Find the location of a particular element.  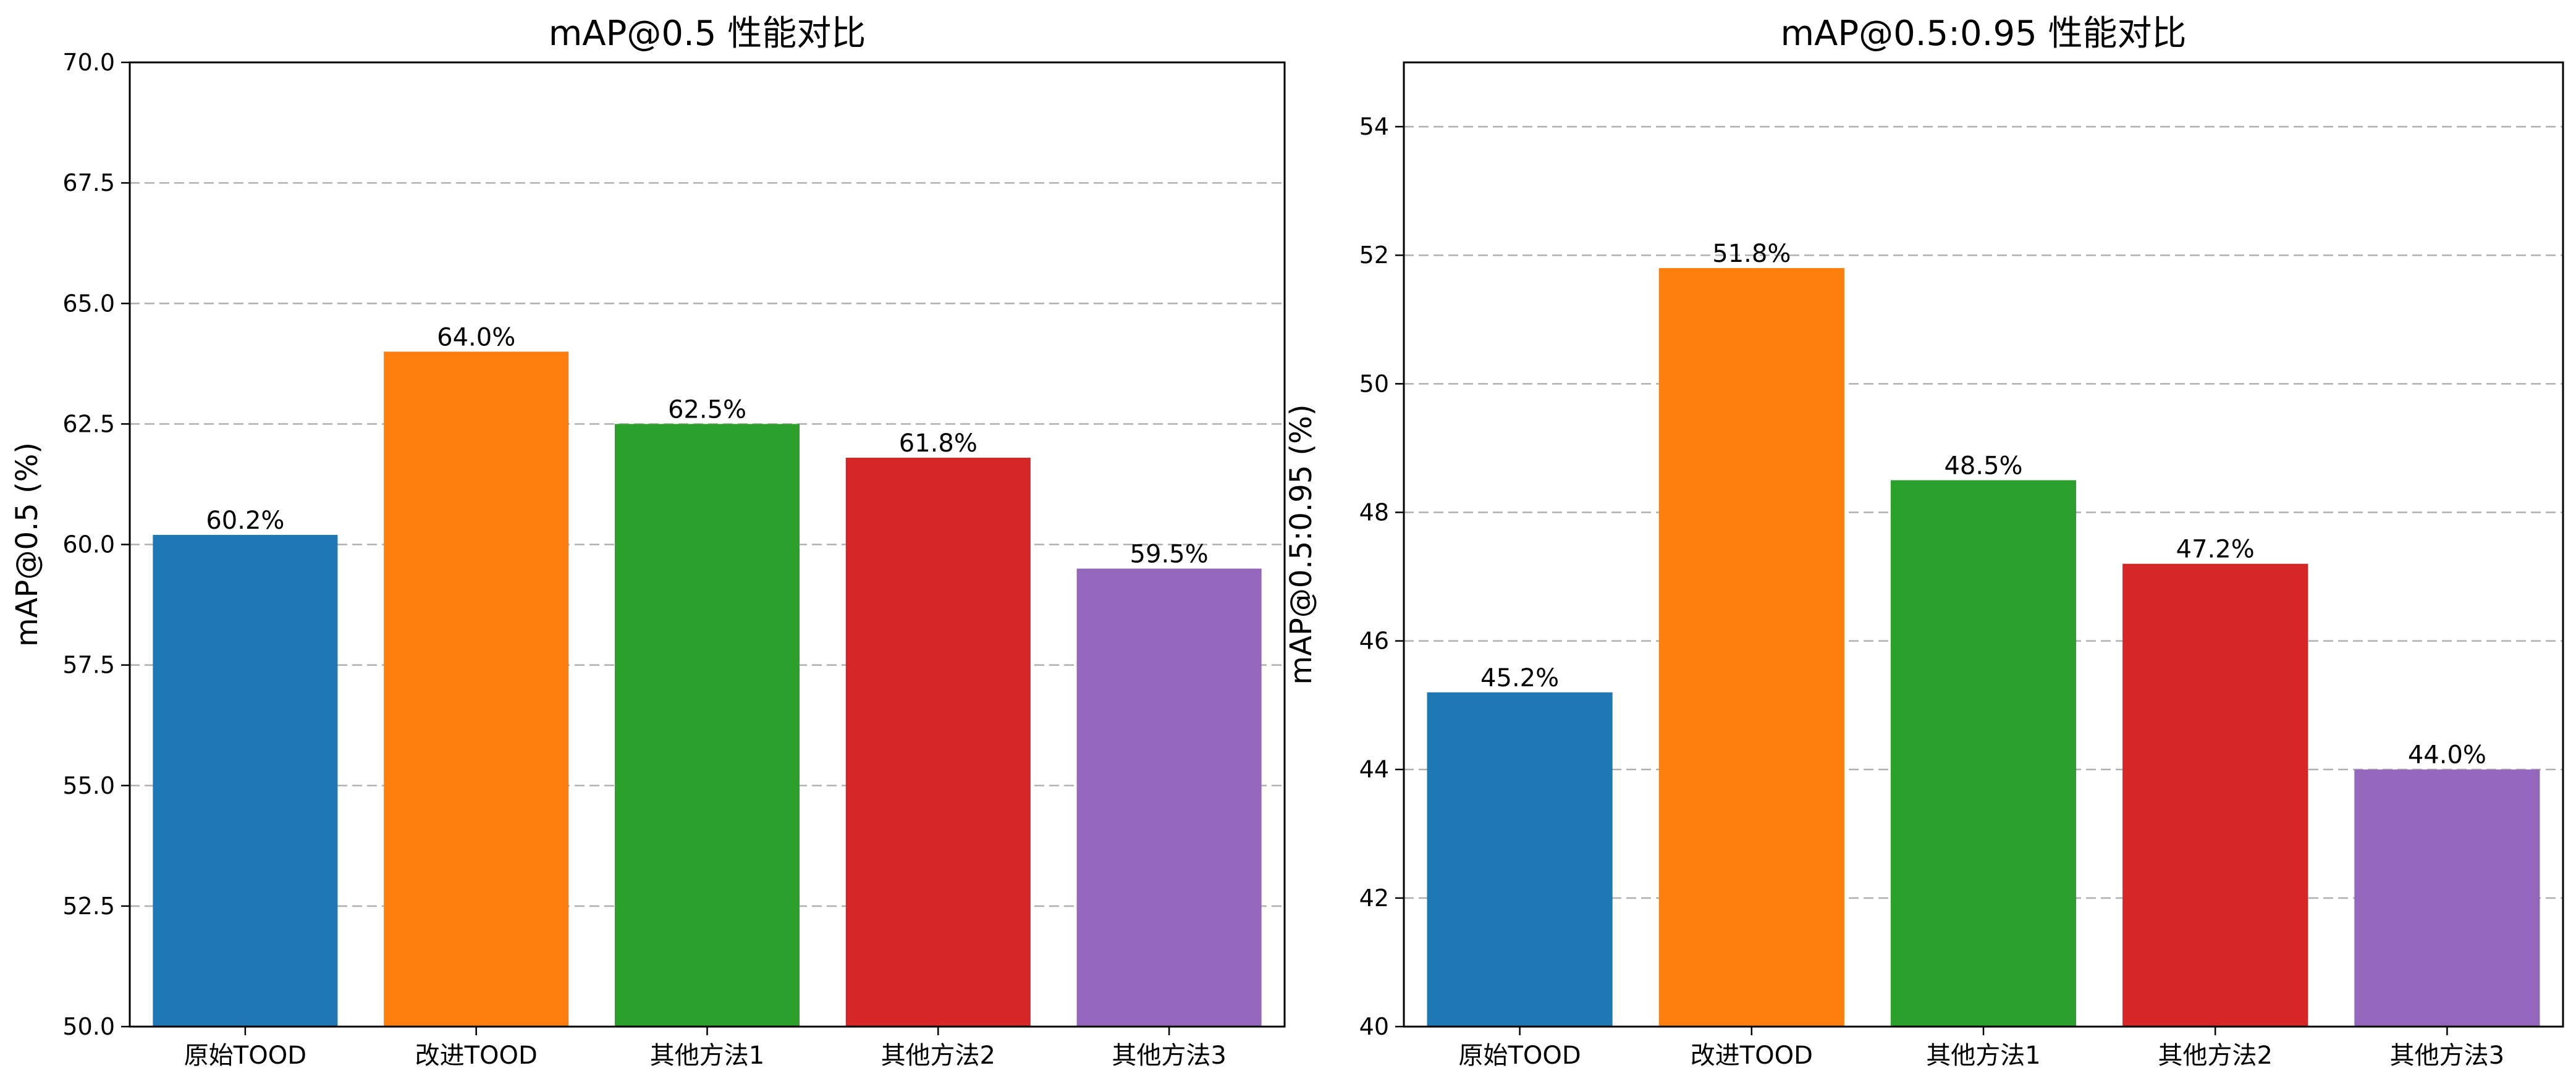

y-tick-label: 60.0 is located at coordinates (88, 544).